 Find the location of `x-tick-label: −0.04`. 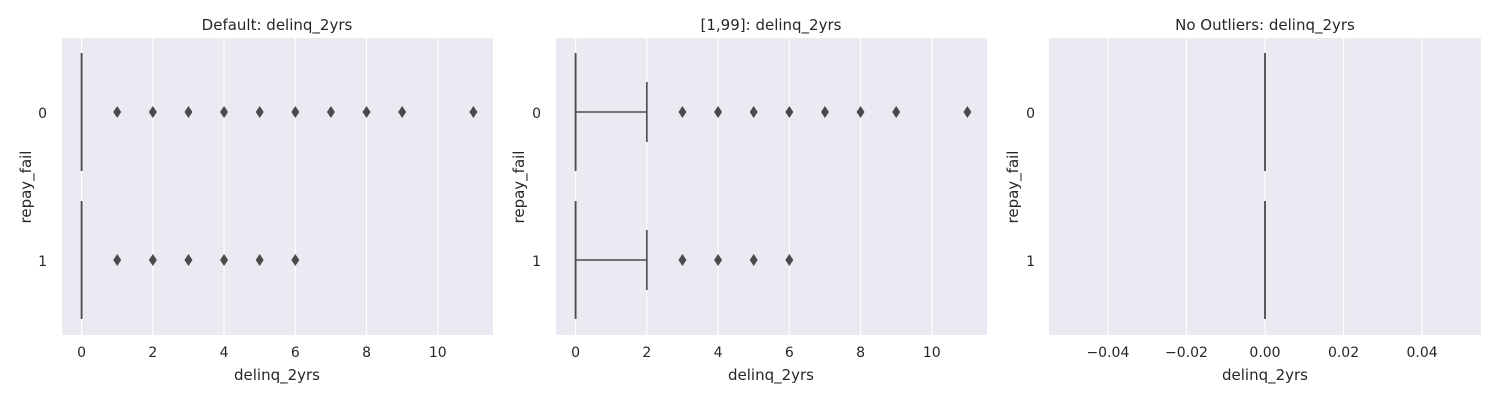

x-tick-label: −0.04 is located at coordinates (1107, 353).